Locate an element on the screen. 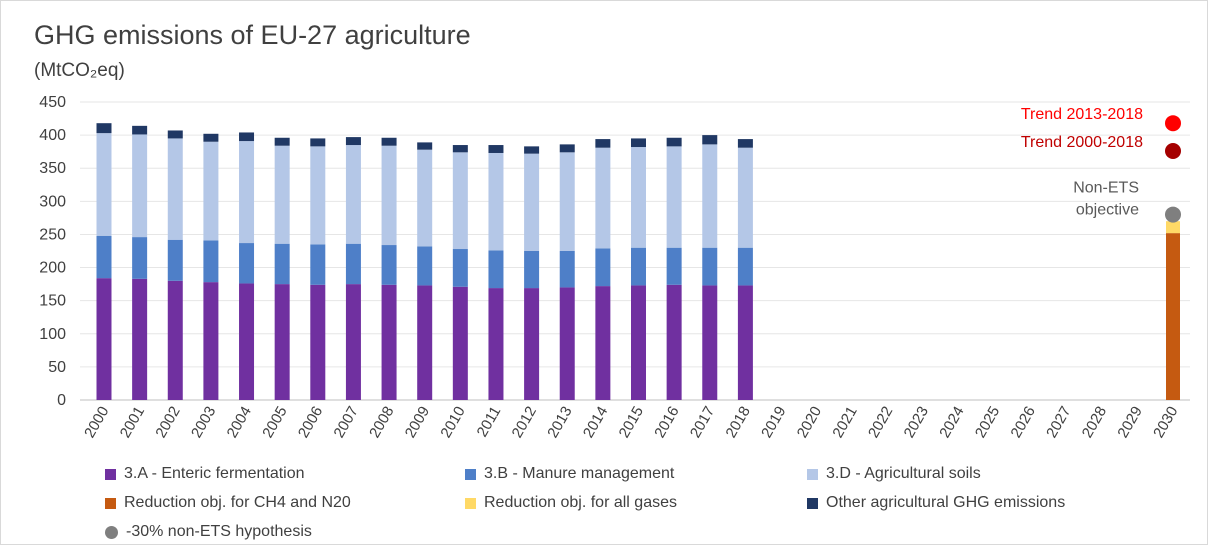  x-tick-label: 2016 is located at coordinates (666, 422).